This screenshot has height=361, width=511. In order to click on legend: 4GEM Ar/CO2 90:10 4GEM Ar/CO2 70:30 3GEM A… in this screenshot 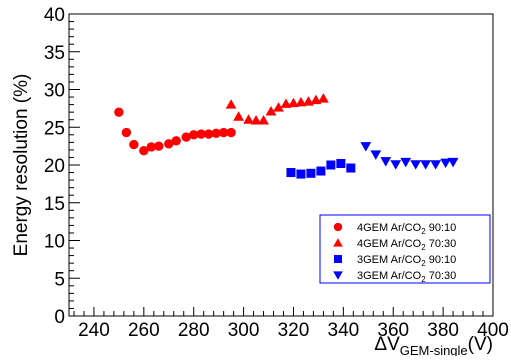, I will do `click(405, 249)`.